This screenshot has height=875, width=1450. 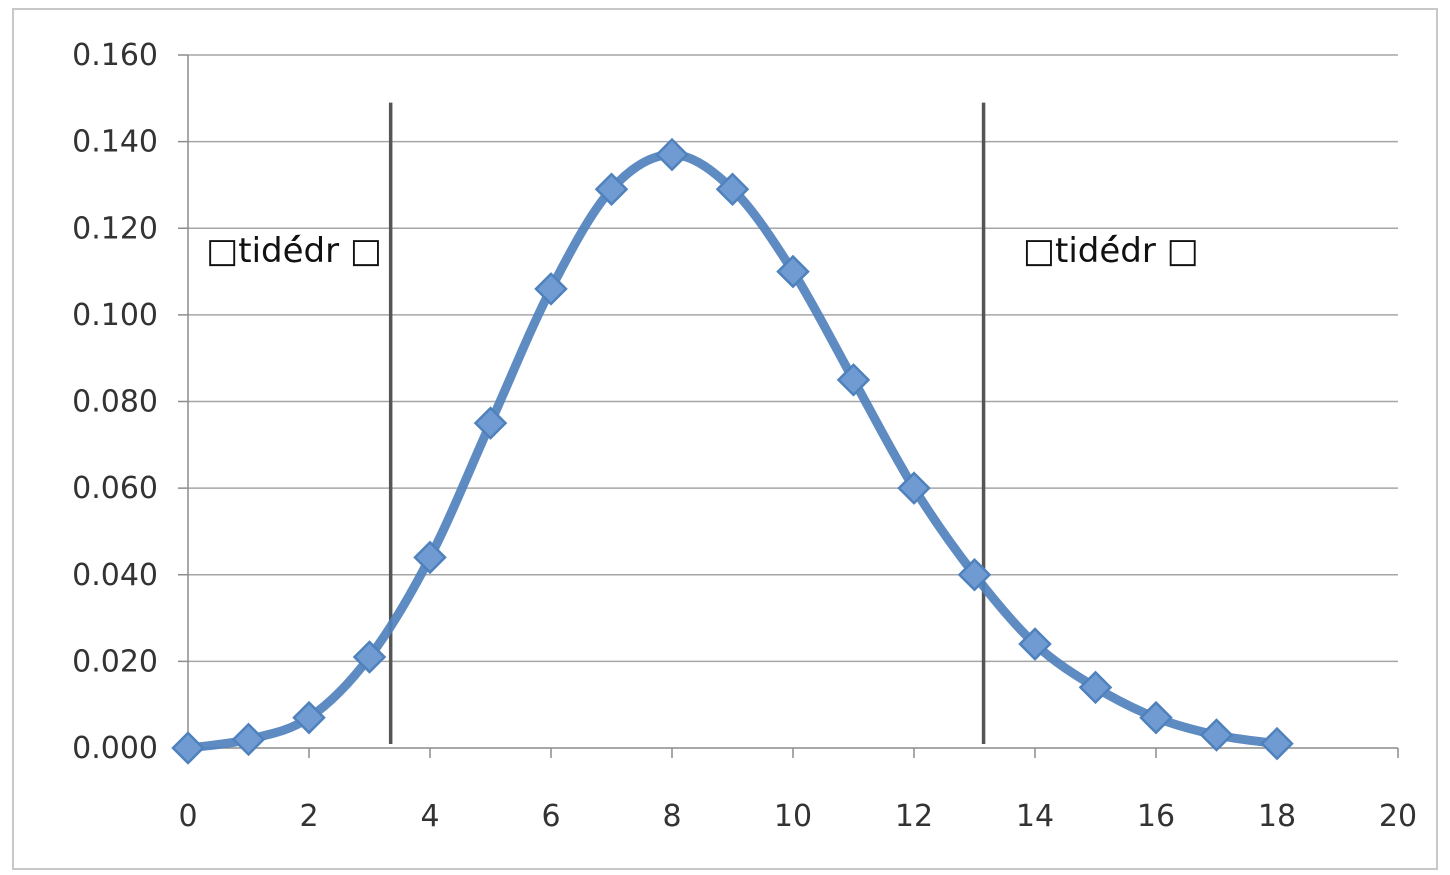 I want to click on y-tick-label: 0.100, so click(x=115, y=315).